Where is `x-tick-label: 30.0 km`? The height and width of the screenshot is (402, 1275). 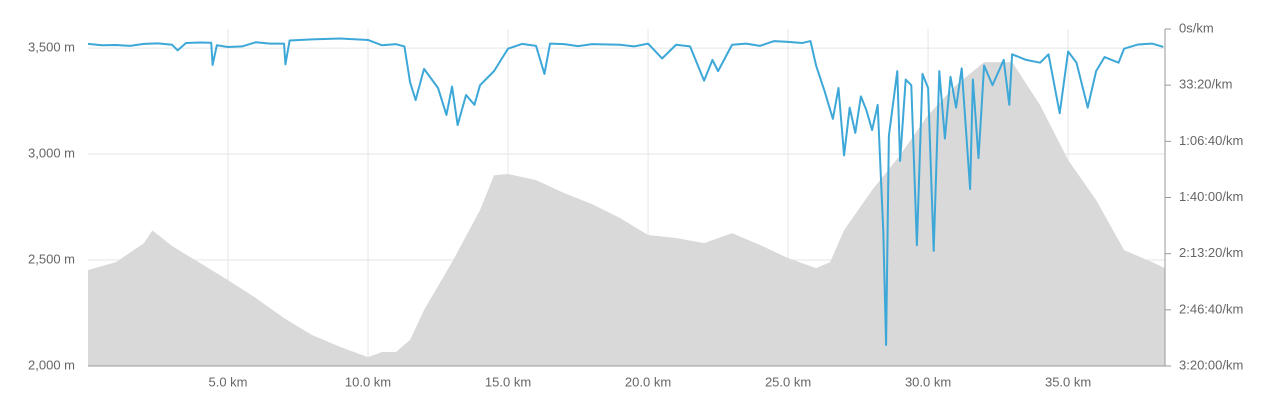
x-tick-label: 30.0 km is located at coordinates (928, 381).